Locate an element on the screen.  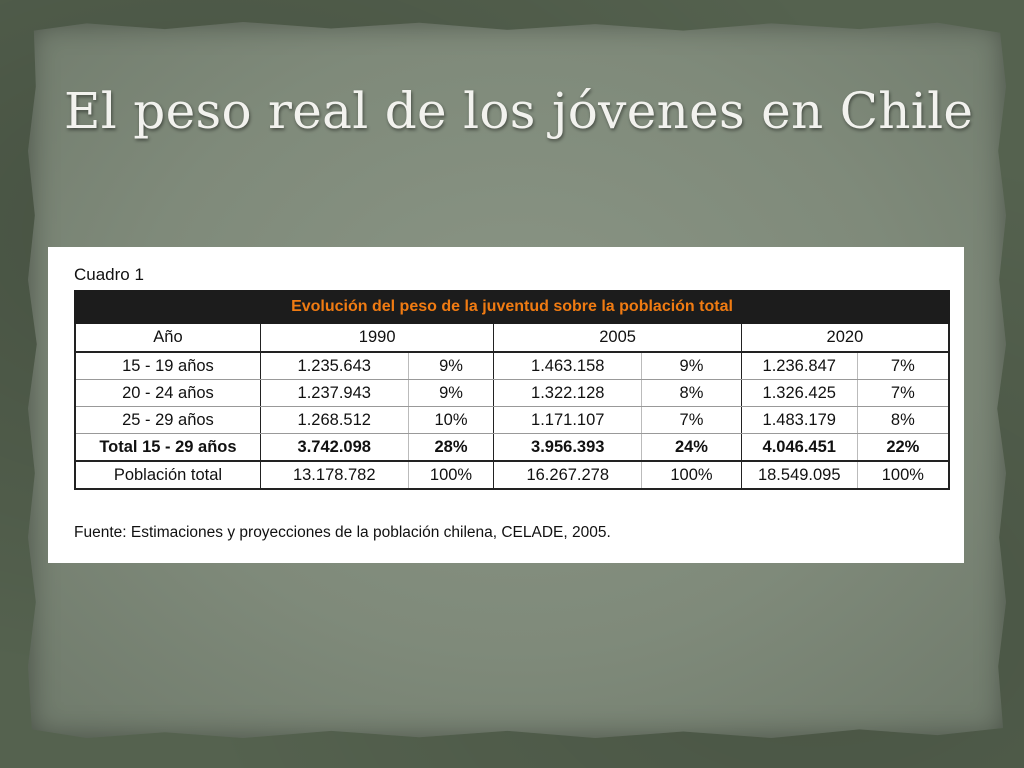
cell-value: 1.236.847 is located at coordinates (799, 365).